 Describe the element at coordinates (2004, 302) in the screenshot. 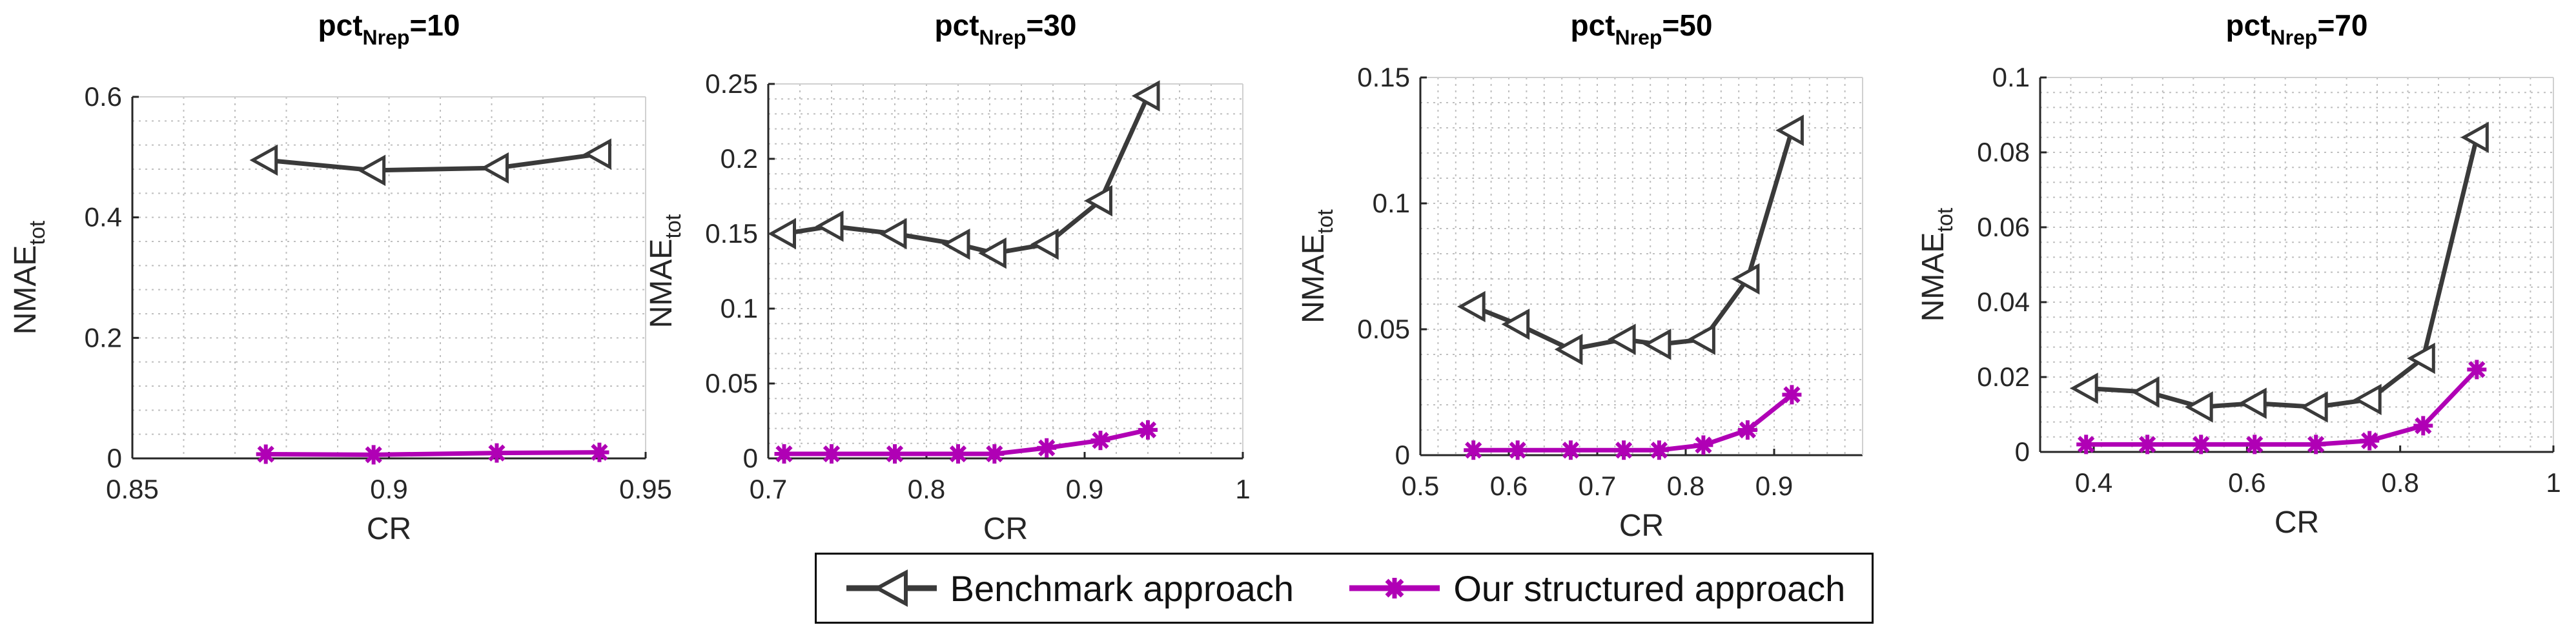

I see `y-tick-label: 0.04` at that location.